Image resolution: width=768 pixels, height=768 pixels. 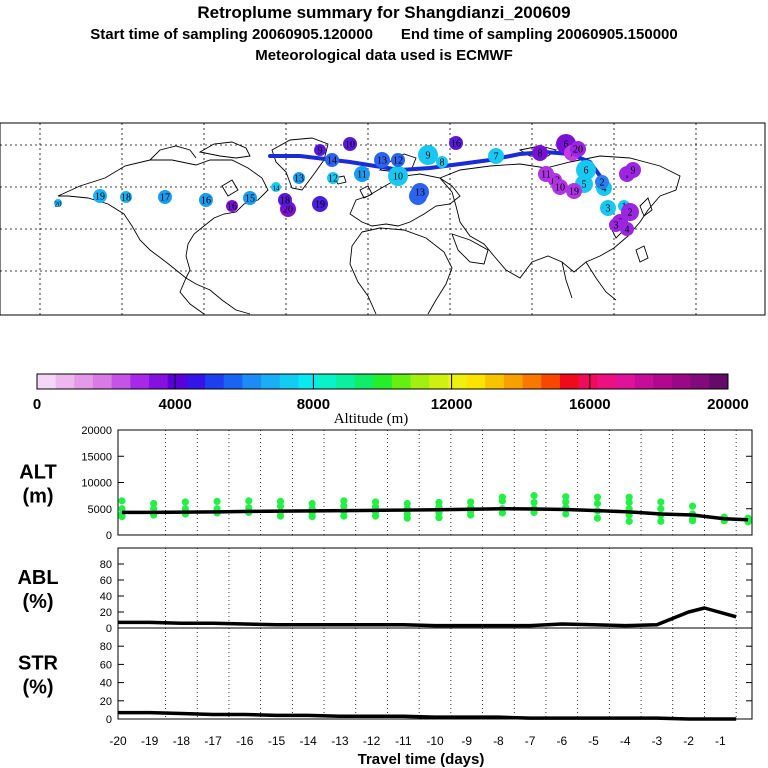 I want to click on y-tick-label: 40, so click(x=106, y=684).